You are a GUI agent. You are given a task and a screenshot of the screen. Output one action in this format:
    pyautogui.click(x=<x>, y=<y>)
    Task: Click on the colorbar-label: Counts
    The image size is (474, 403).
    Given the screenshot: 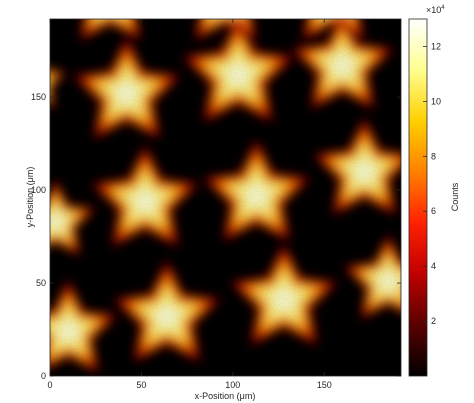 What is the action you would take?
    pyautogui.click(x=455, y=196)
    